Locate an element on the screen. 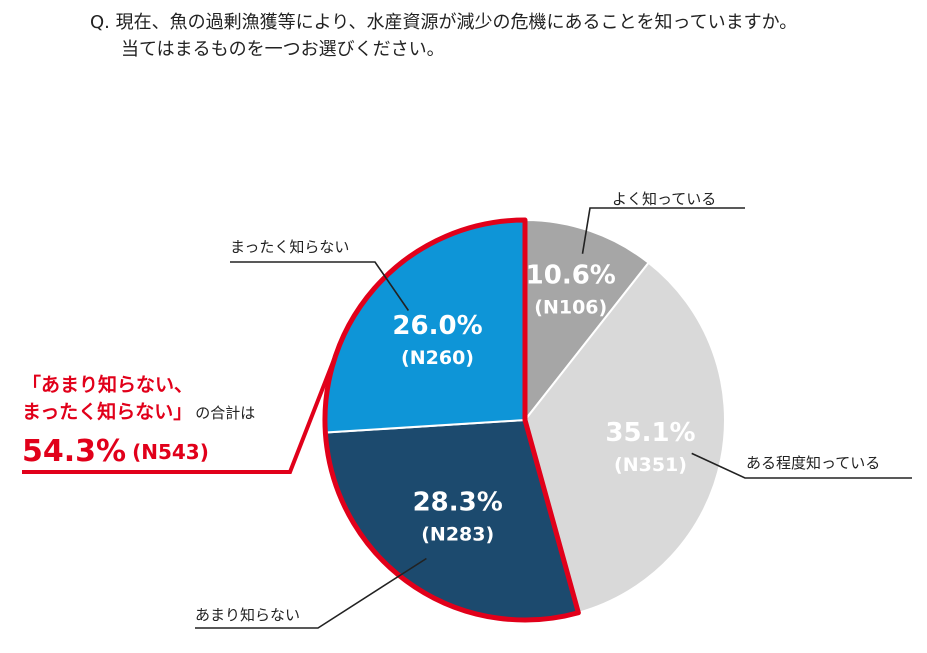 This screenshot has width=927, height=653. slice-category-label: よく知っている is located at coordinates (664, 199).